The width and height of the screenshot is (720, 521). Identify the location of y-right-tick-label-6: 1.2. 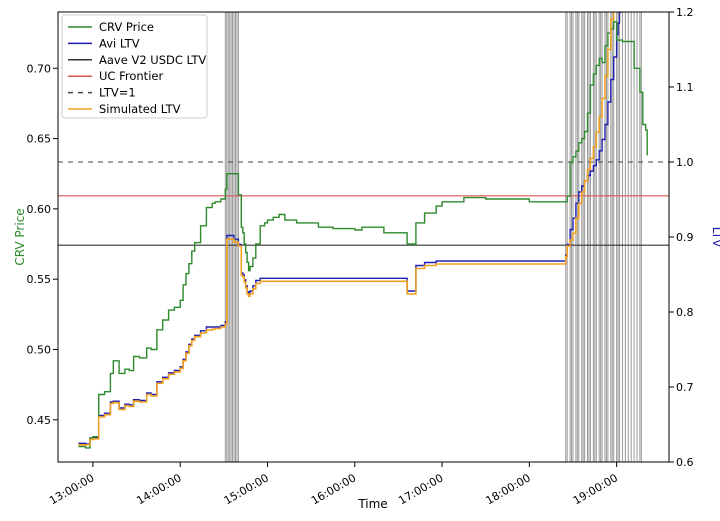
(685, 12).